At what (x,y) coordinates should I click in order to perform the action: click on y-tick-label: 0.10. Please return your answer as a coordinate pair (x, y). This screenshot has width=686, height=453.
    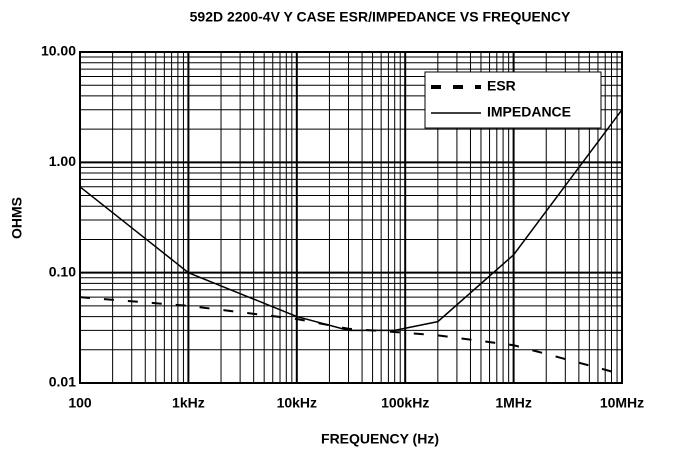
    Looking at the image, I should click on (62, 271).